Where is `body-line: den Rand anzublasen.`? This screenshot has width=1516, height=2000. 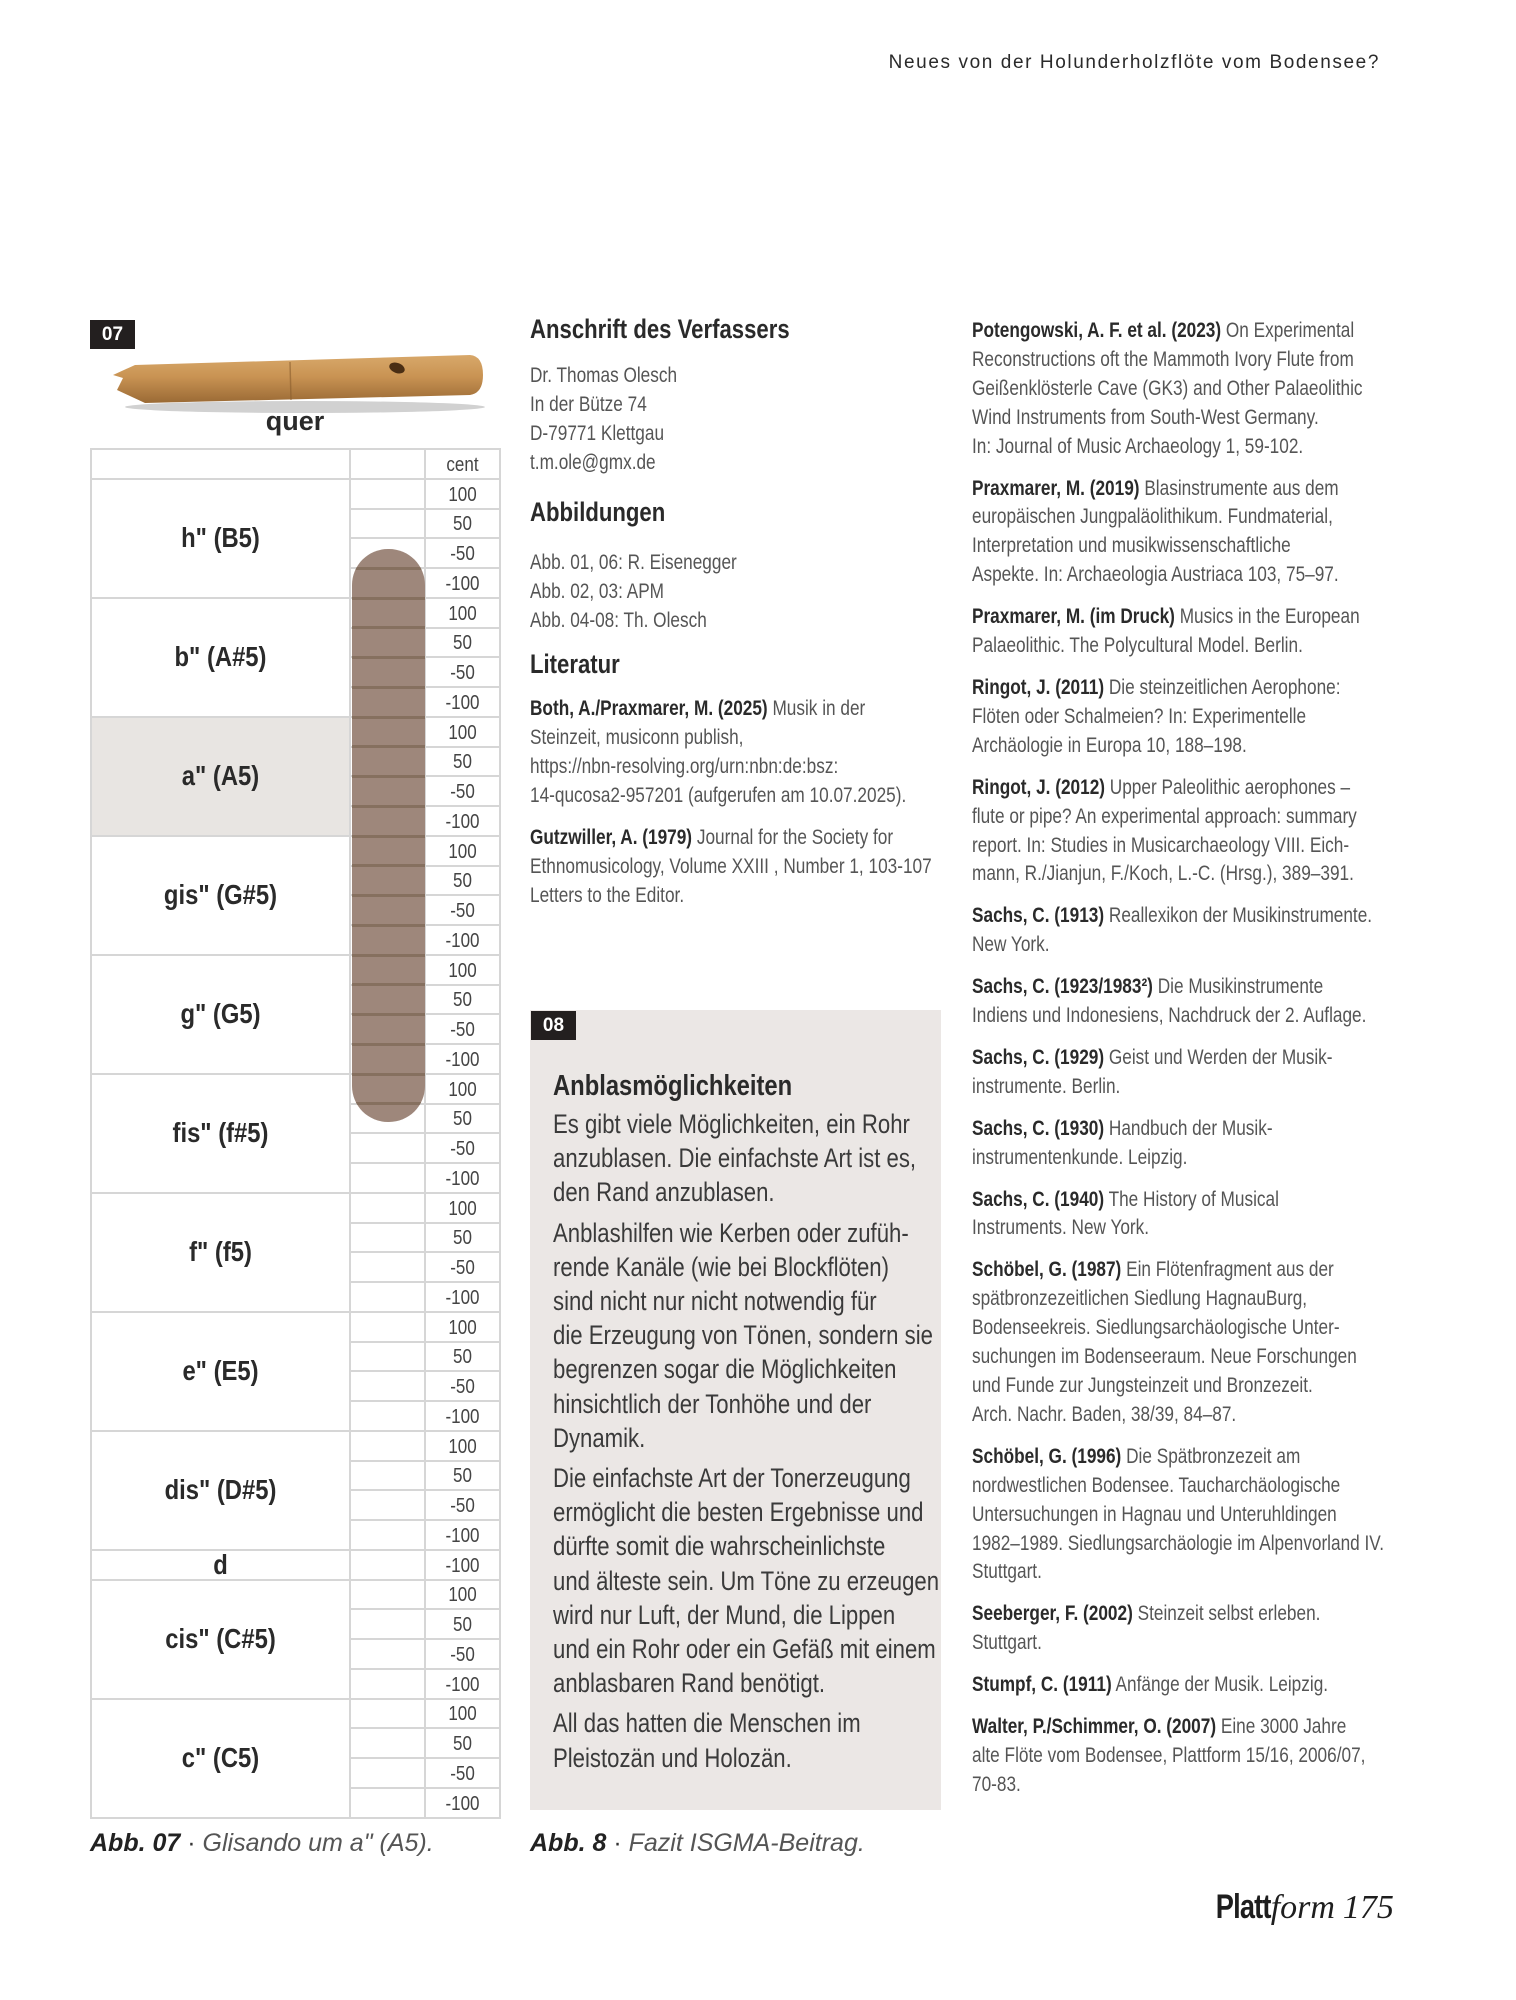
body-line: den Rand anzublasen. is located at coordinates (664, 1192).